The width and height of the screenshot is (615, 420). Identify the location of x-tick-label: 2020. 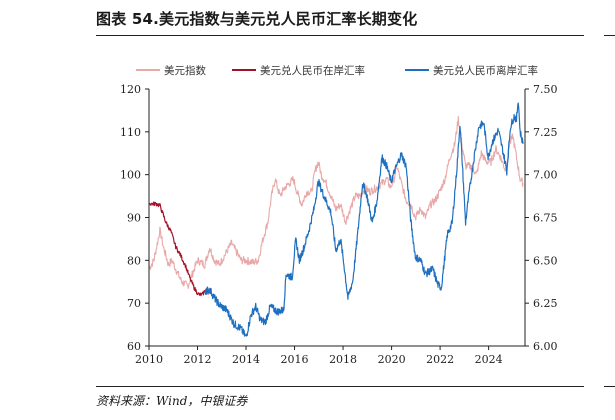
(392, 359).